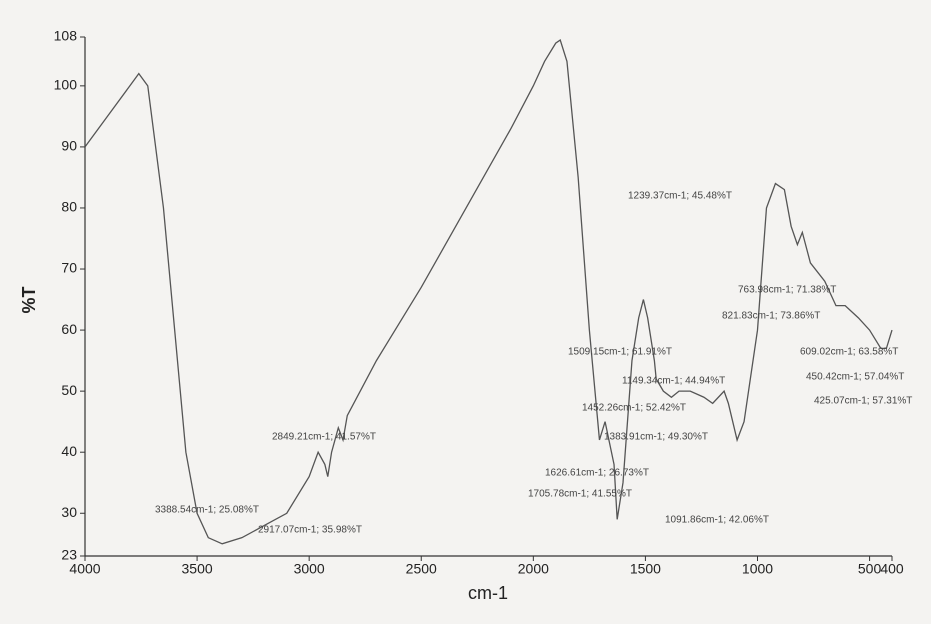 The width and height of the screenshot is (931, 624). What do you see at coordinates (69, 329) in the screenshot?
I see `y-tick-label: 60` at bounding box center [69, 329].